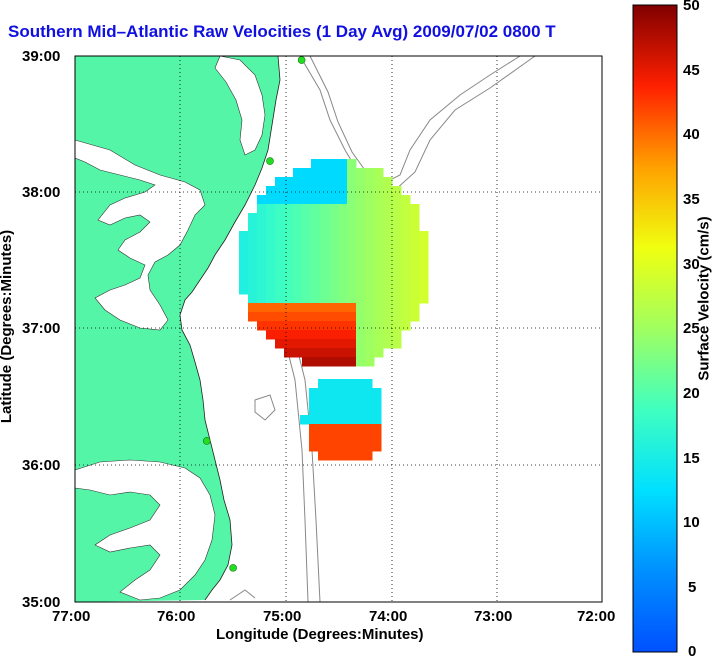  What do you see at coordinates (692, 651) in the screenshot?
I see `colorbar-tick: 0` at bounding box center [692, 651].